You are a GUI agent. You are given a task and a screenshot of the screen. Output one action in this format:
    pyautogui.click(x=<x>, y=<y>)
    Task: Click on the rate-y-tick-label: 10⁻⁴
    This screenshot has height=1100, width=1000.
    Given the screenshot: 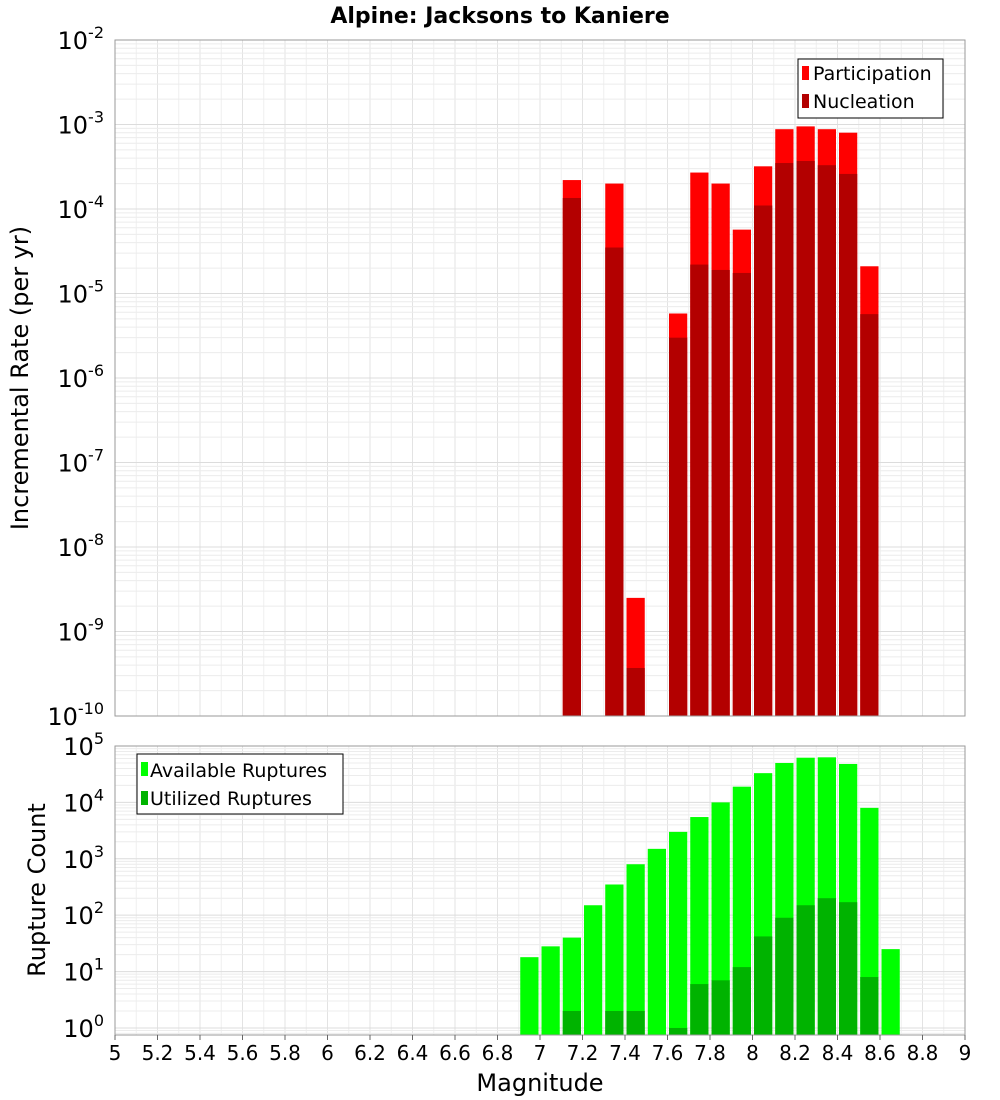 What is the action you would take?
    pyautogui.click(x=81, y=208)
    